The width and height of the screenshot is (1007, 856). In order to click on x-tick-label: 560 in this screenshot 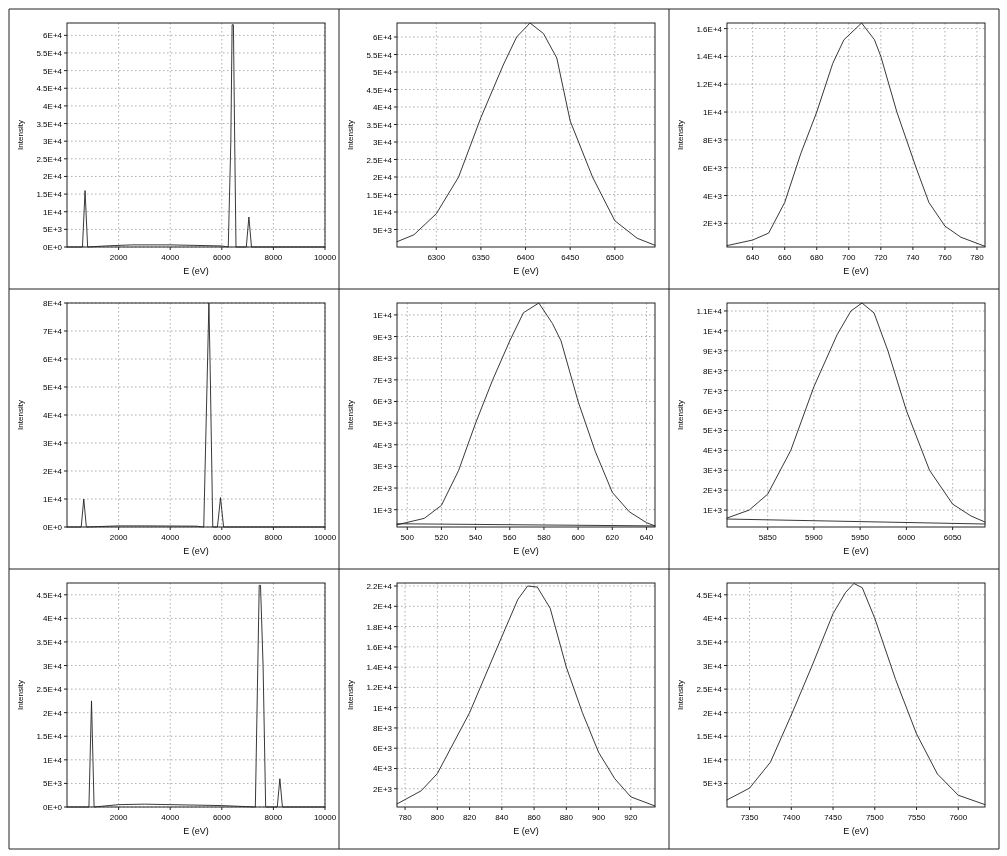, I will do `click(510, 537)`.